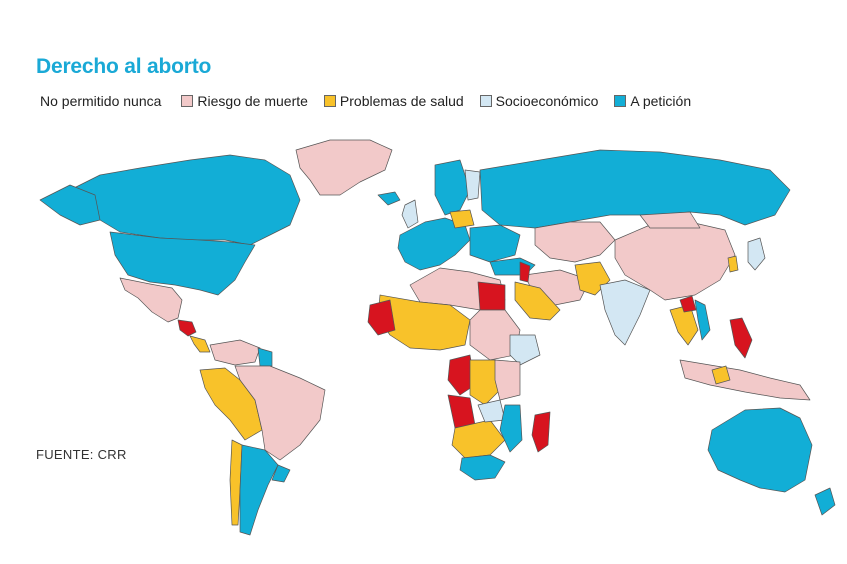  What do you see at coordinates (491, 296) in the screenshot?
I see `region-egypt` at bounding box center [491, 296].